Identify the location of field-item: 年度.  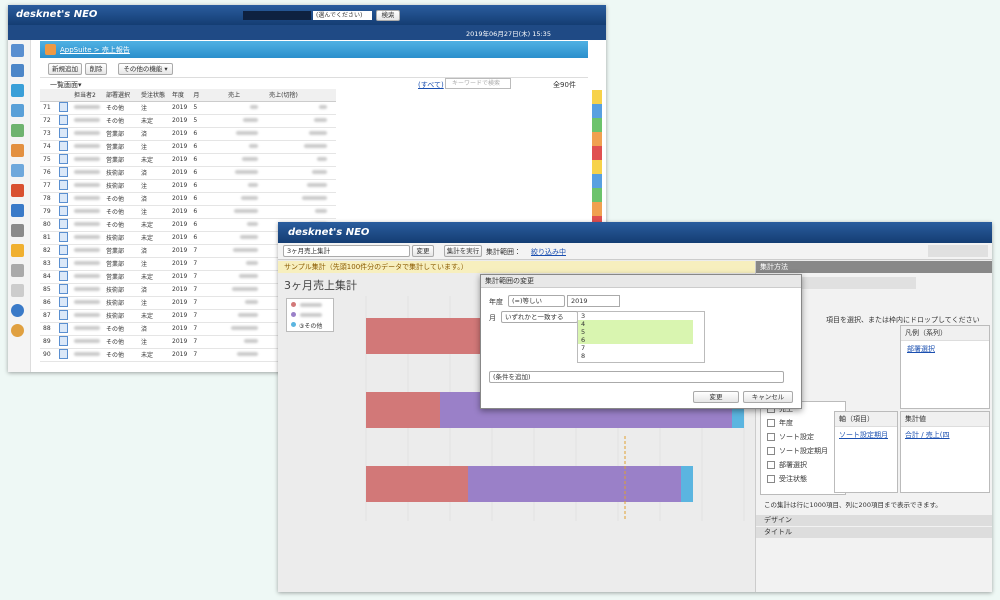
(803, 423).